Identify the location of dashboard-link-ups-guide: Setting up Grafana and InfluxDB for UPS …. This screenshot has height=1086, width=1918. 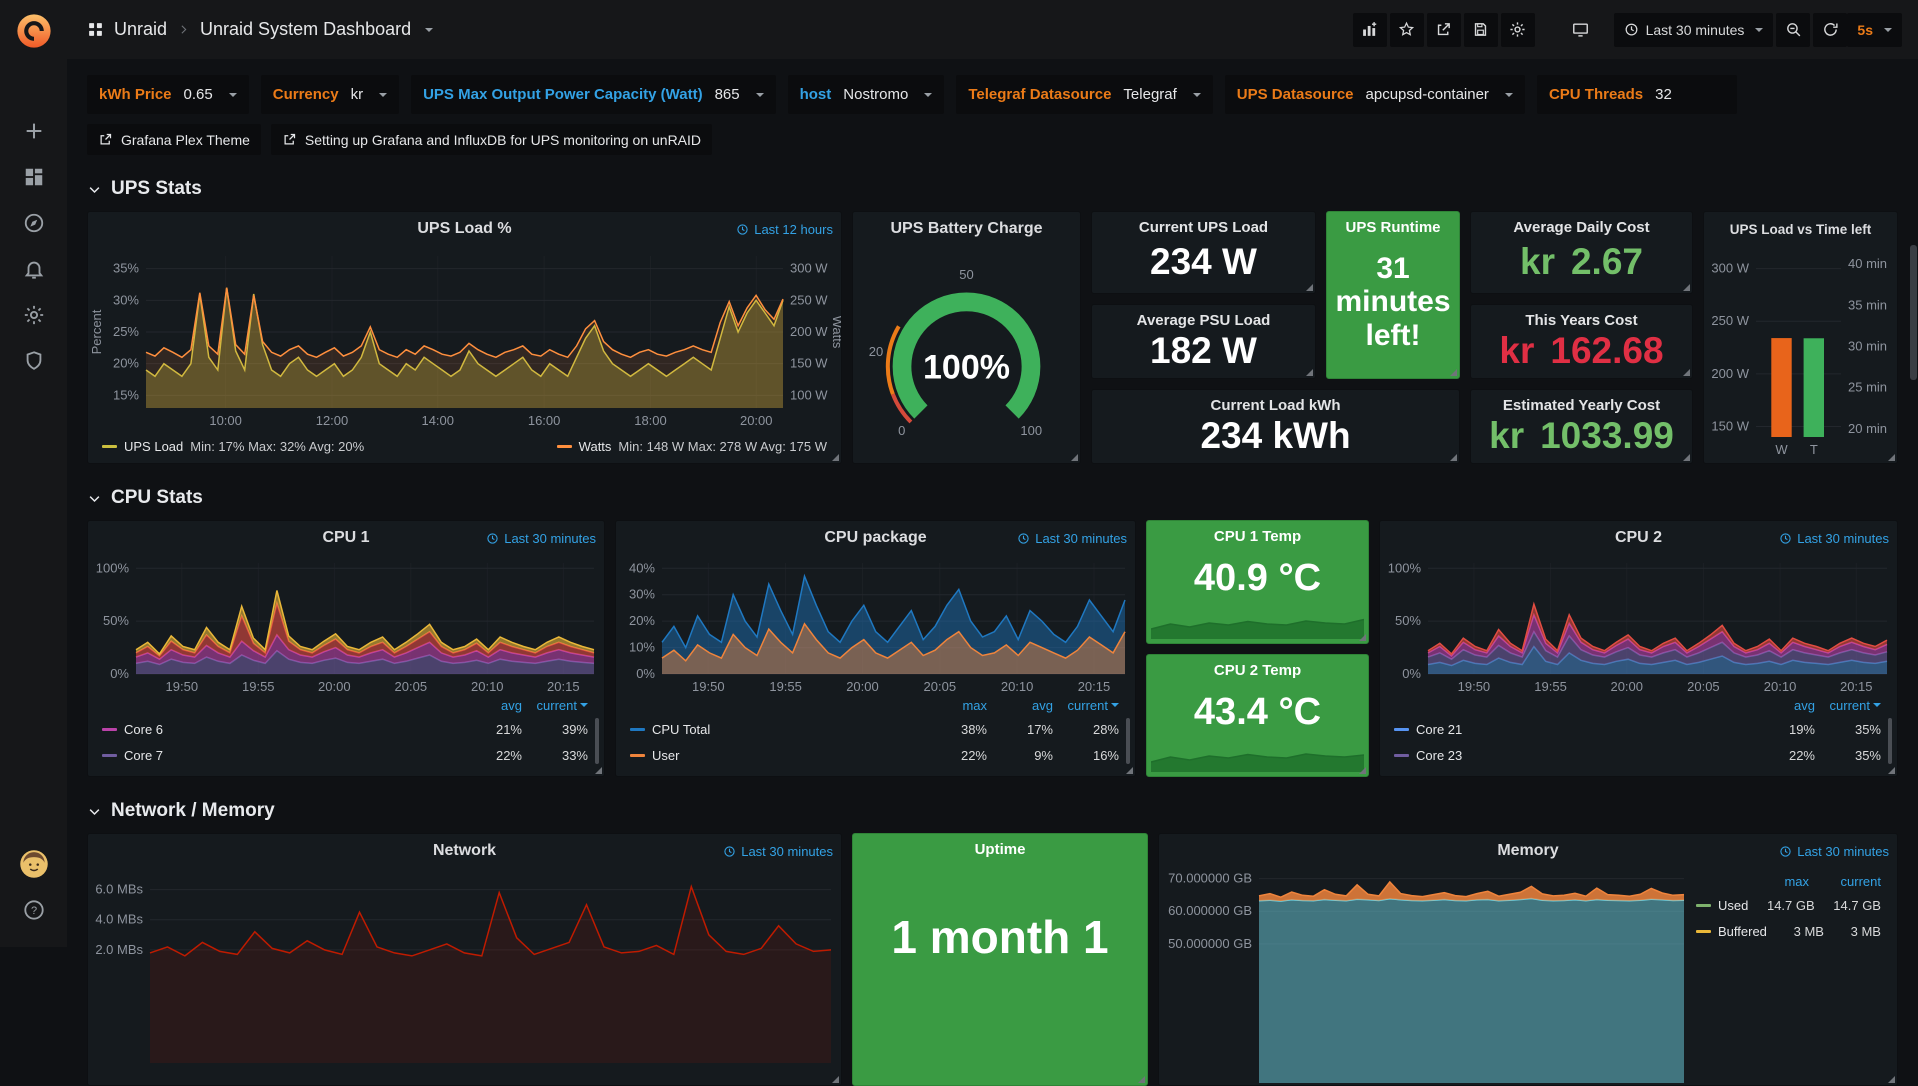
(491, 139).